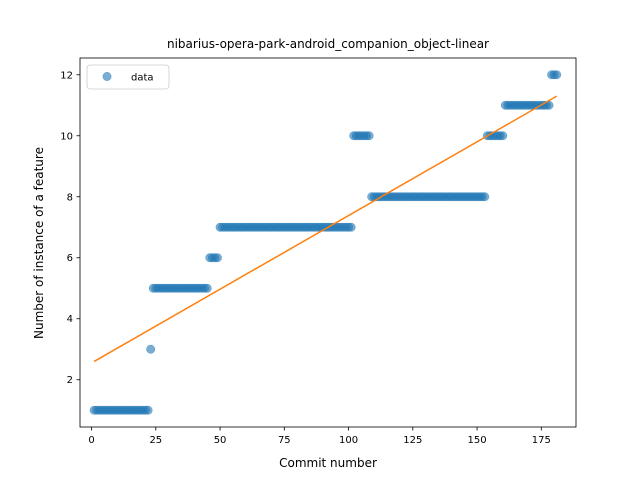  Describe the element at coordinates (91, 440) in the screenshot. I see `x-tick-label: 0` at that location.